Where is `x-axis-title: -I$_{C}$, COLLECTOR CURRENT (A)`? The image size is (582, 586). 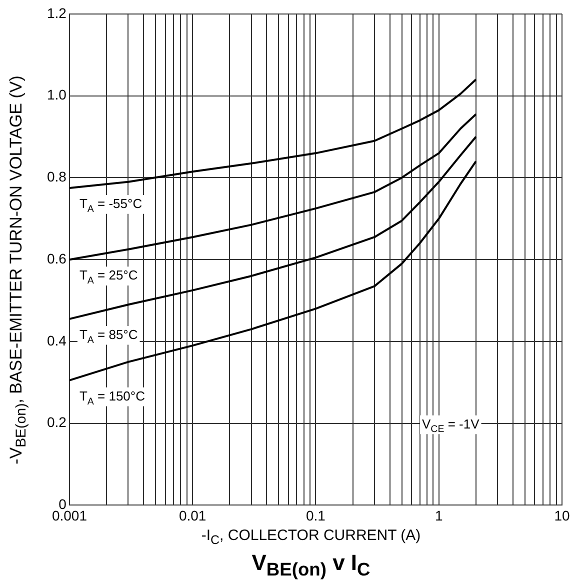
x-axis-title: -I$_{C}$, COLLECTOR CURRENT (A) is located at coordinates (311, 537).